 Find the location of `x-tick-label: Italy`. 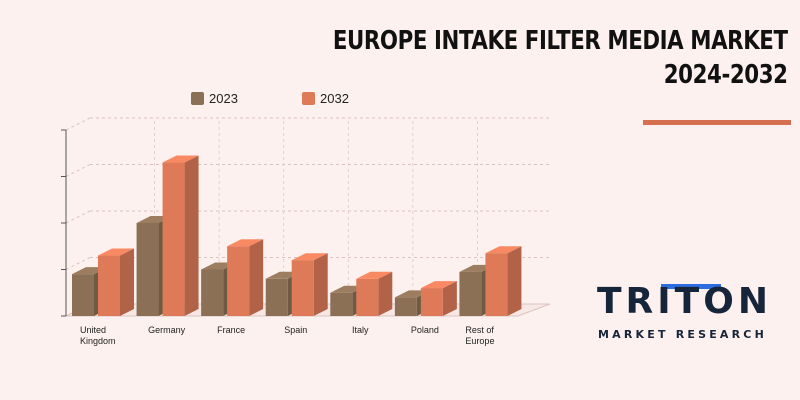

x-tick-label: Italy is located at coordinates (360, 330).